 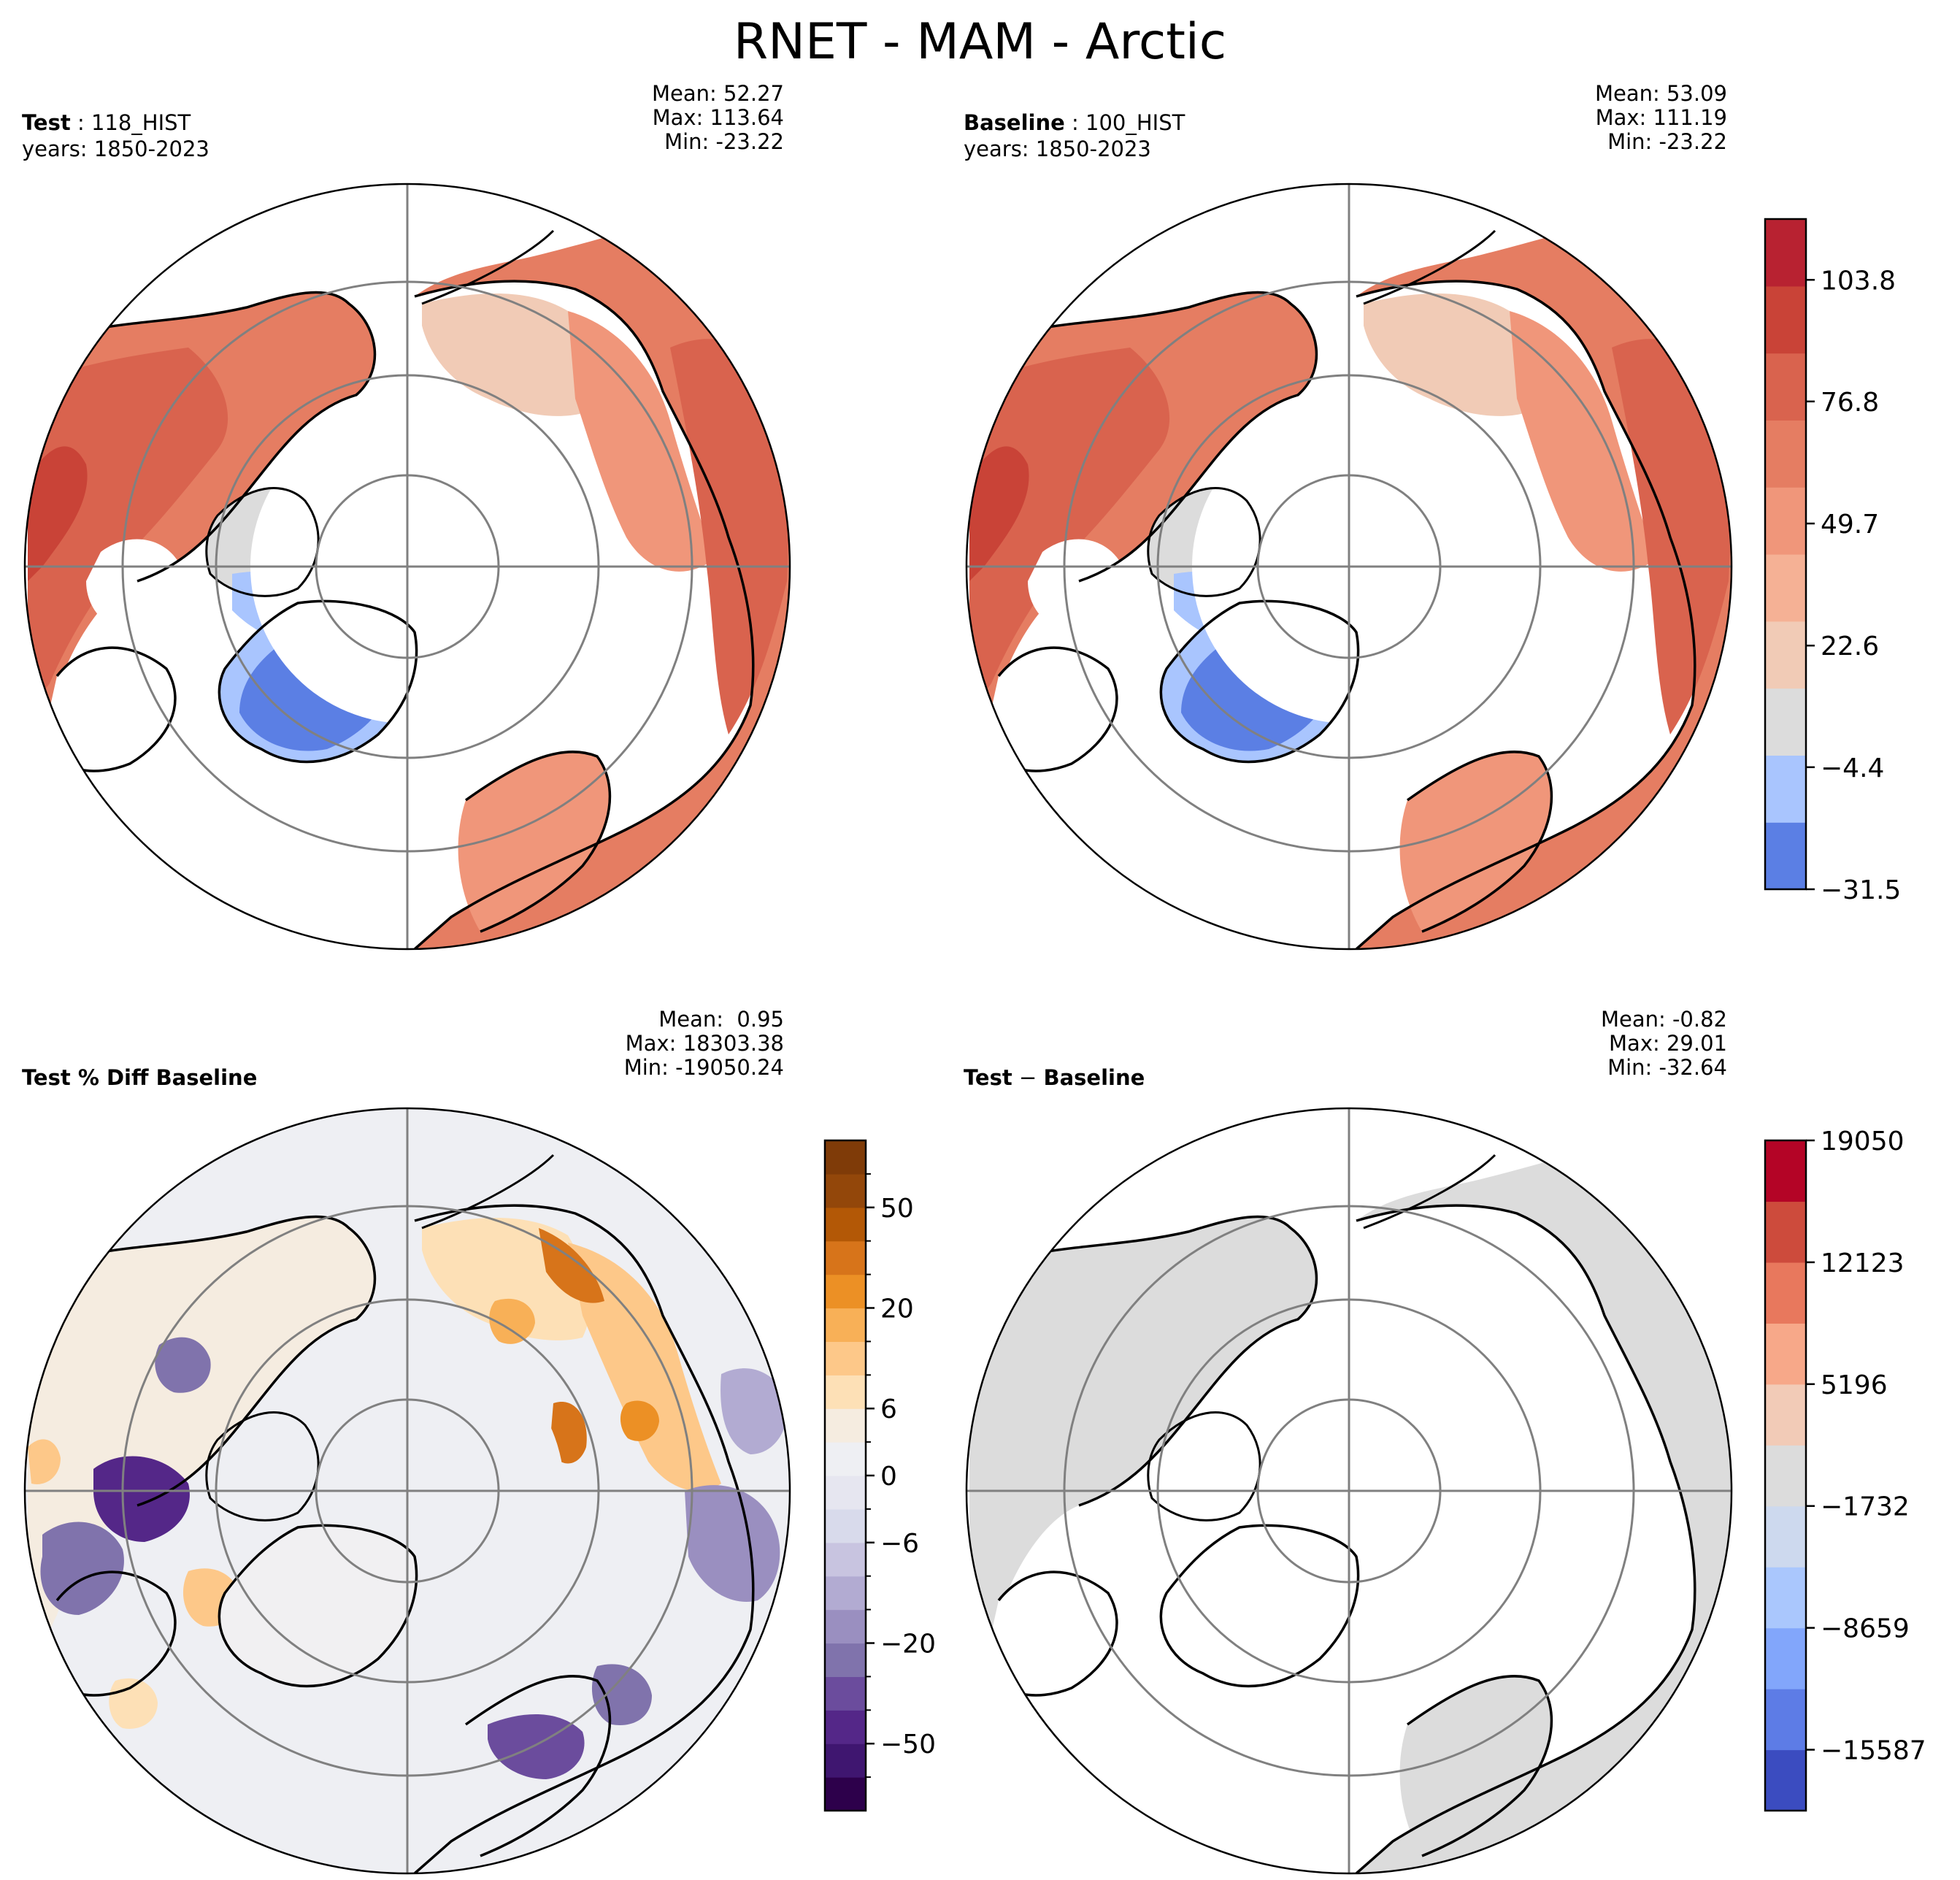 What do you see at coordinates (703, 1067) in the screenshot?
I see `pctdiff-min: Min: -19050.24` at bounding box center [703, 1067].